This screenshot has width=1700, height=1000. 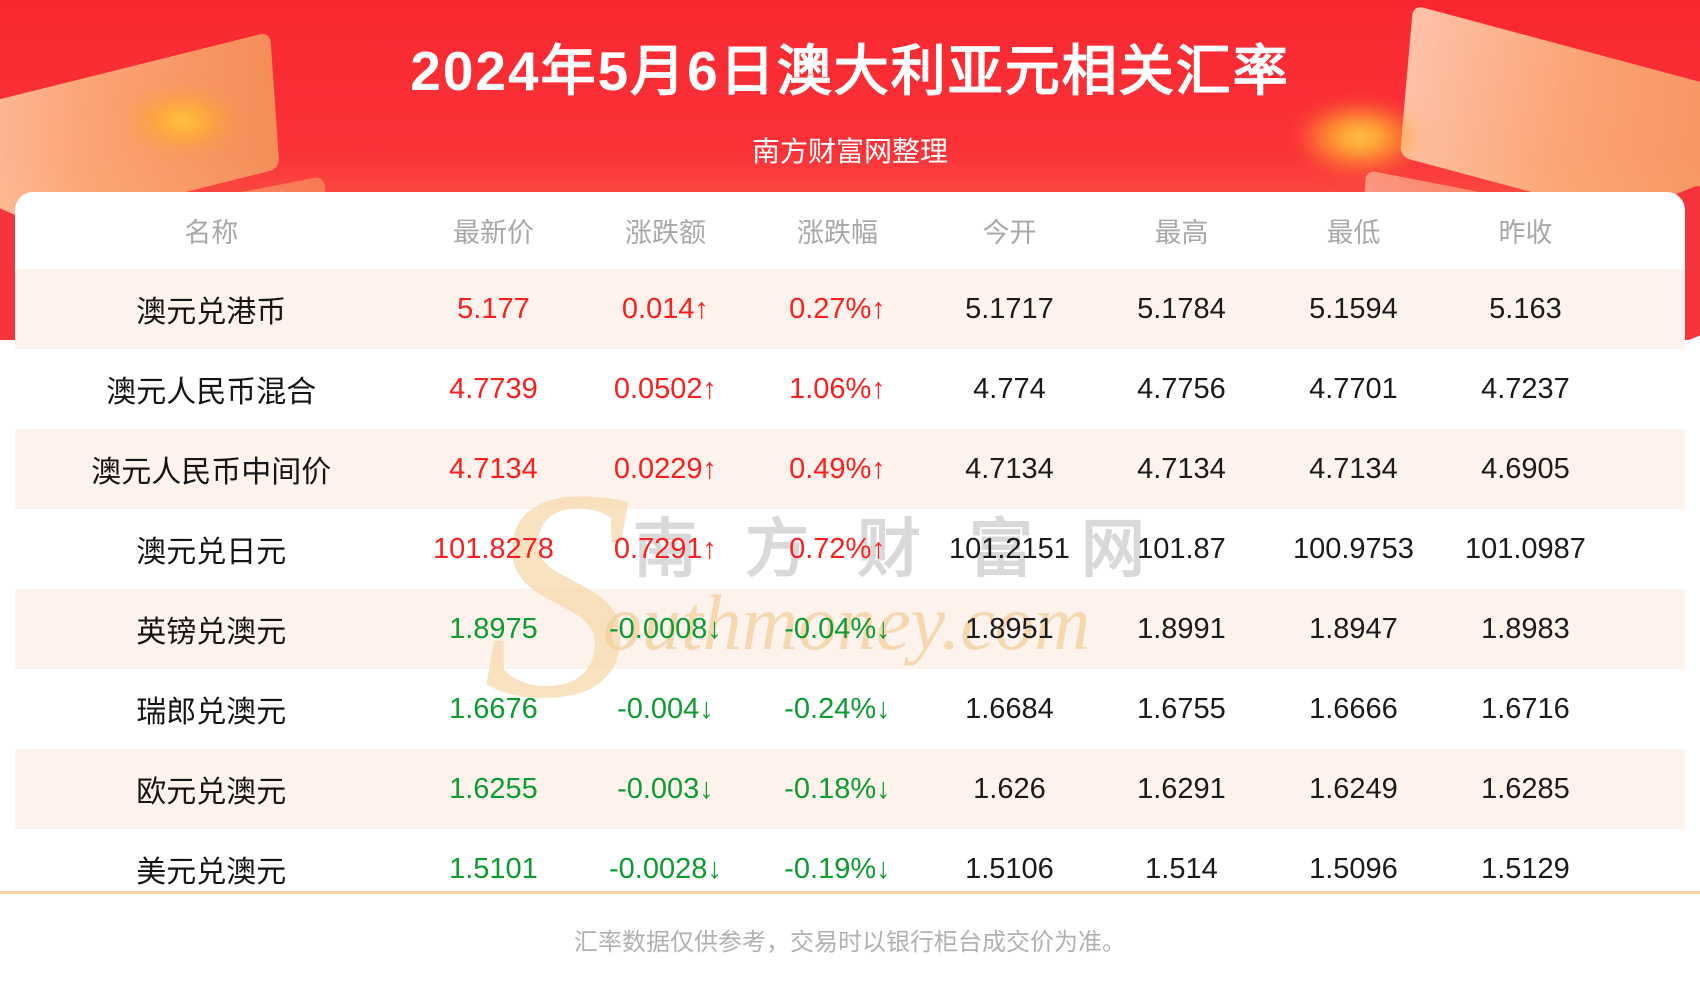 I want to click on prev-close: 1.5129, so click(x=1525, y=868).